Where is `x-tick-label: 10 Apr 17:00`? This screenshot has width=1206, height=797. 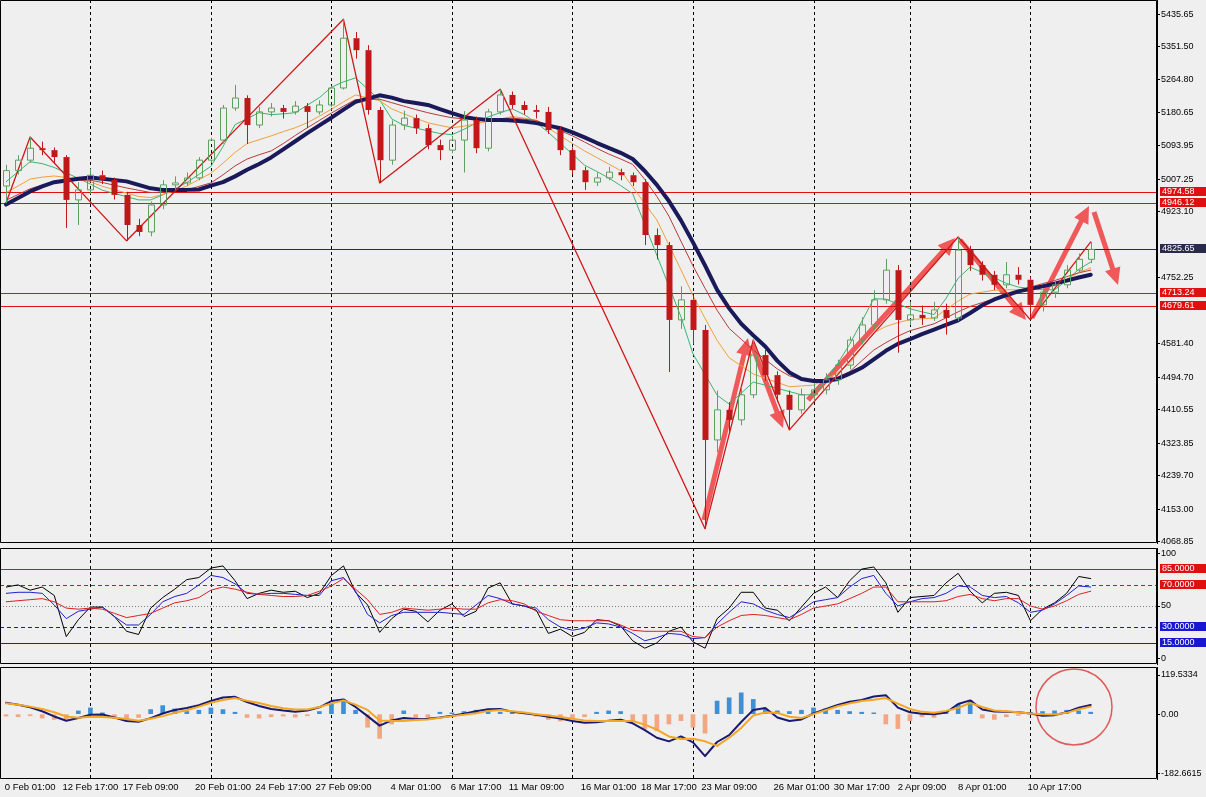 x-tick-label: 10 Apr 17:00 is located at coordinates (1054, 787).